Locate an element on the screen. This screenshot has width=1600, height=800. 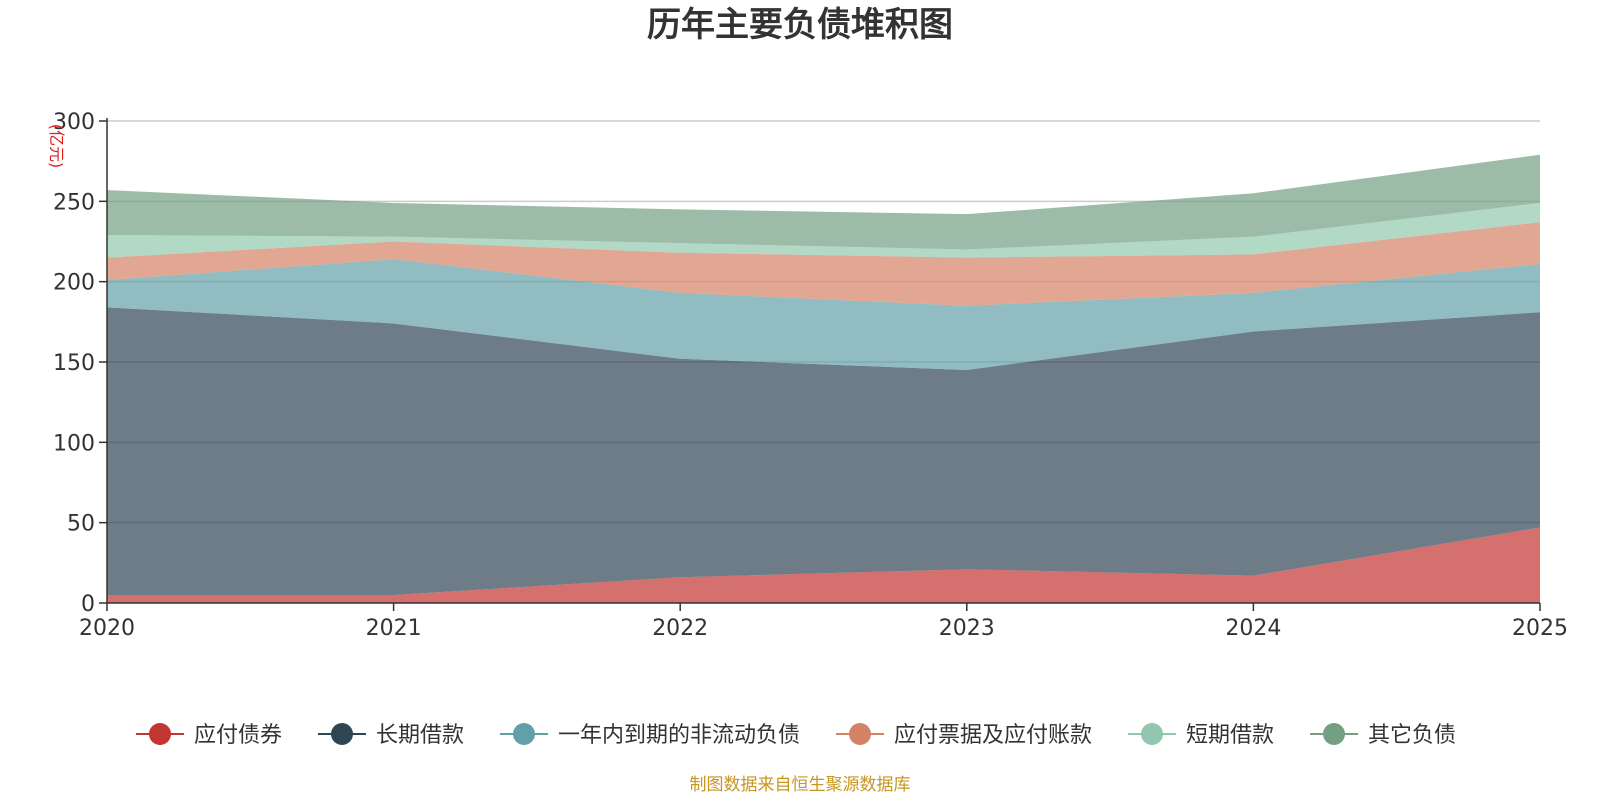
legend-label: 长期借款 is located at coordinates (420, 735).